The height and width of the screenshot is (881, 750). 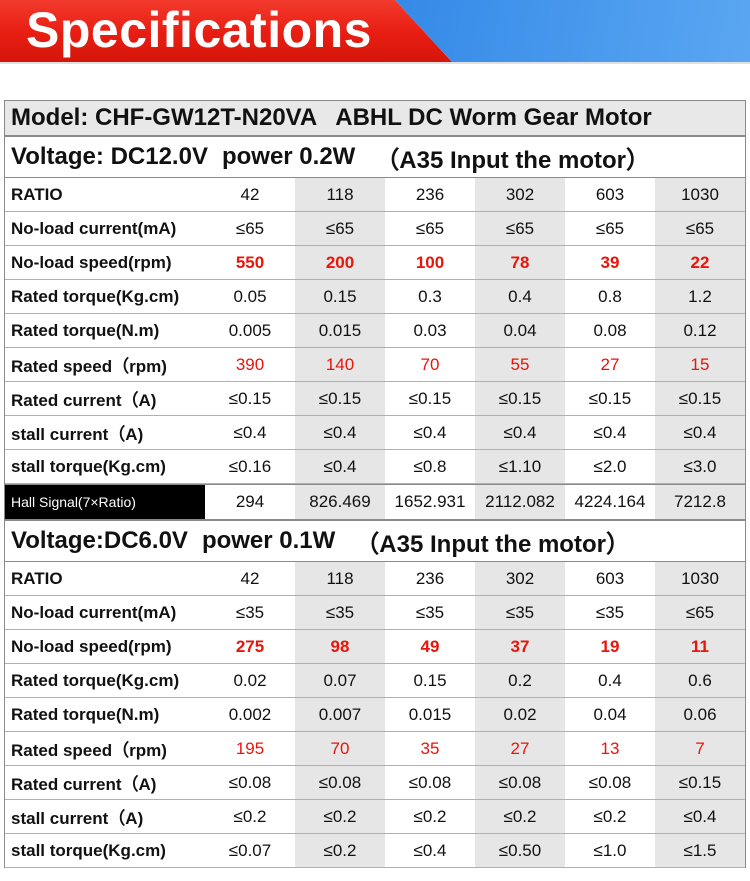 I want to click on table-cell: 78, so click(x=520, y=262).